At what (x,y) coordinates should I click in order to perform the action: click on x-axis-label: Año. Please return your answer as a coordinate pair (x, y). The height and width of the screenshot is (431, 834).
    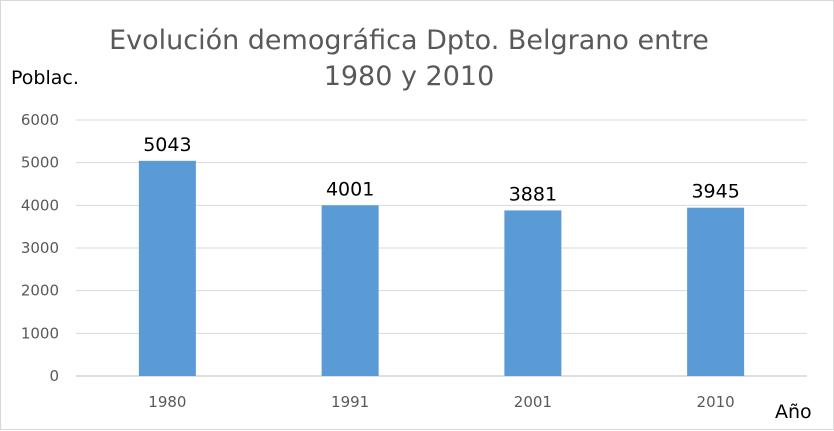
    Looking at the image, I should click on (793, 412).